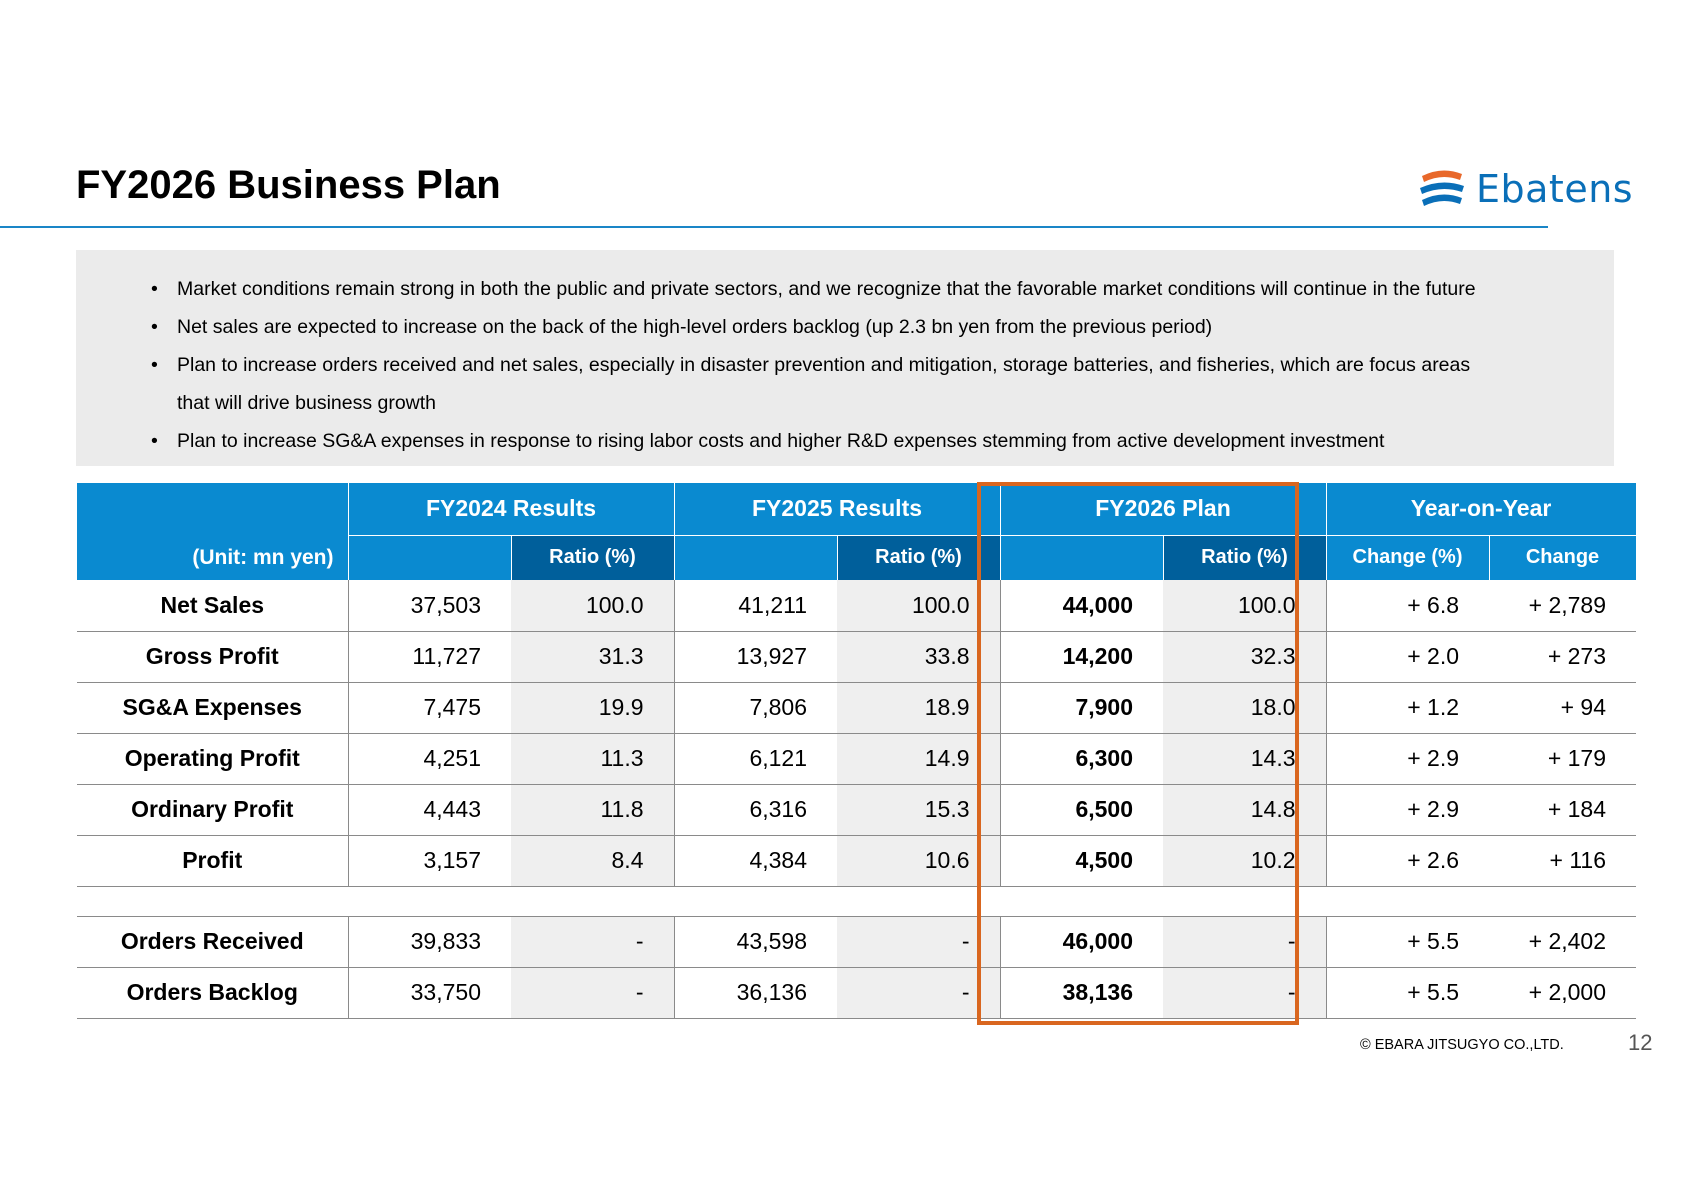 The width and height of the screenshot is (1683, 1190). Describe the element at coordinates (755, 606) in the screenshot. I see `cell-value: 41,211` at that location.